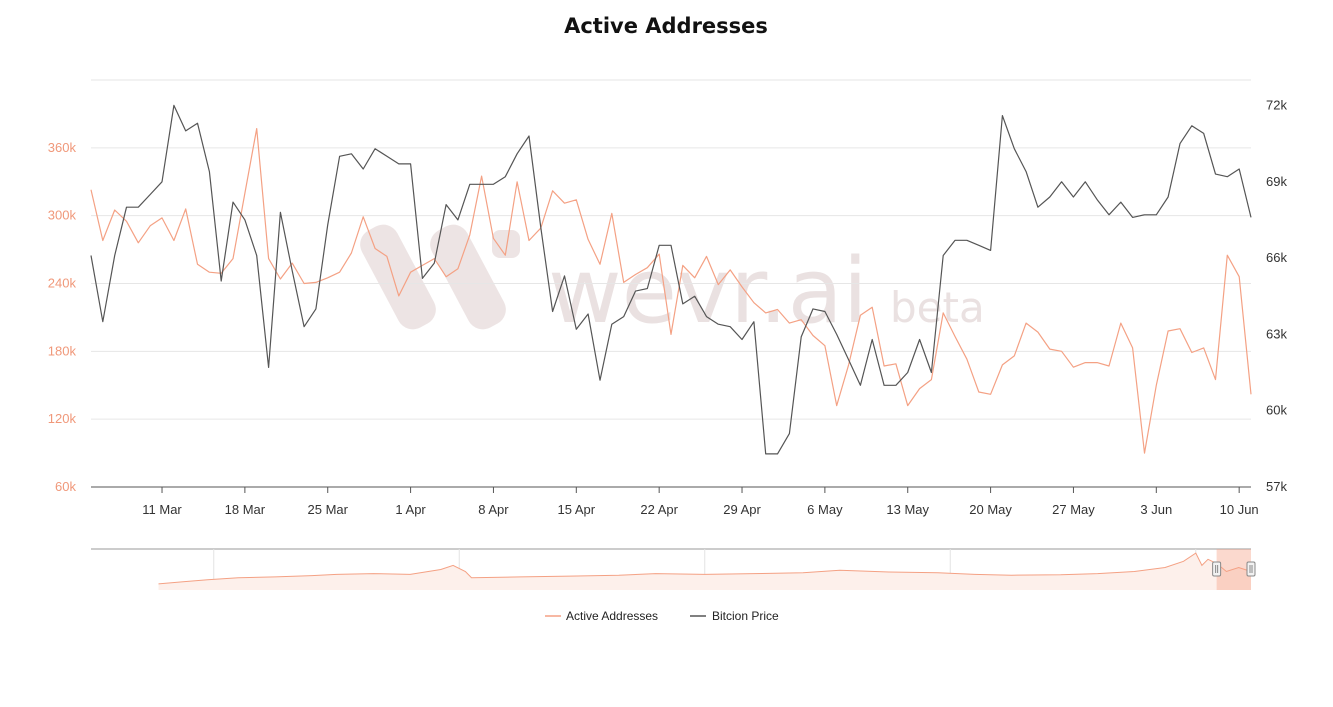 The width and height of the screenshot is (1333, 707). What do you see at coordinates (666, 26) in the screenshot?
I see `chart-title: Active Addresses` at bounding box center [666, 26].